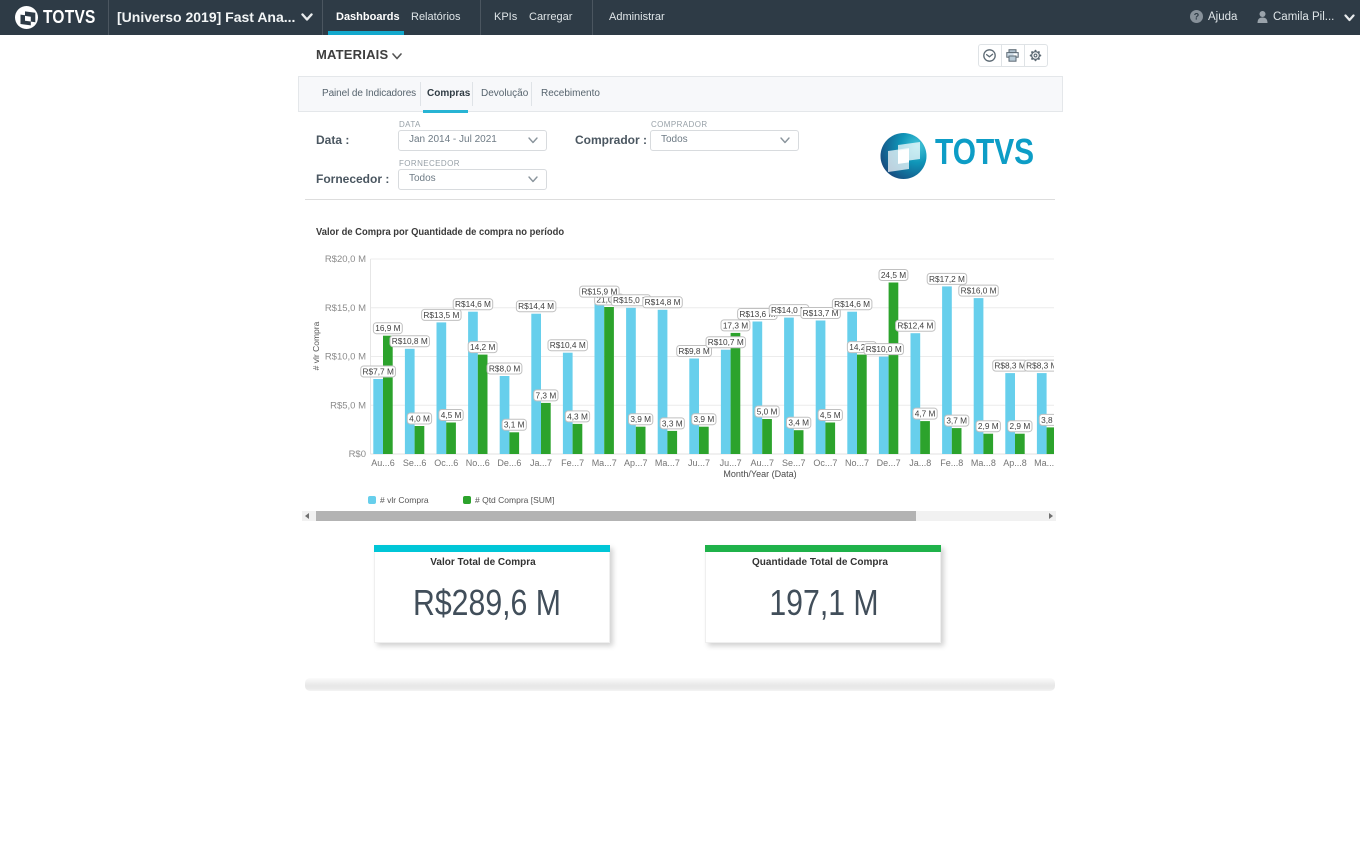 The height and width of the screenshot is (850, 1360). What do you see at coordinates (947, 279) in the screenshot?
I see `svg-text: R$17,2 M` at bounding box center [947, 279].